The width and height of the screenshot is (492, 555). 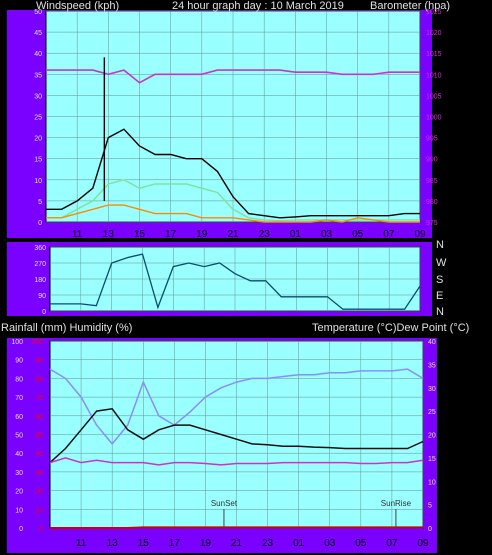 I want to click on direction-tick-label: 360, so click(x=40, y=248).